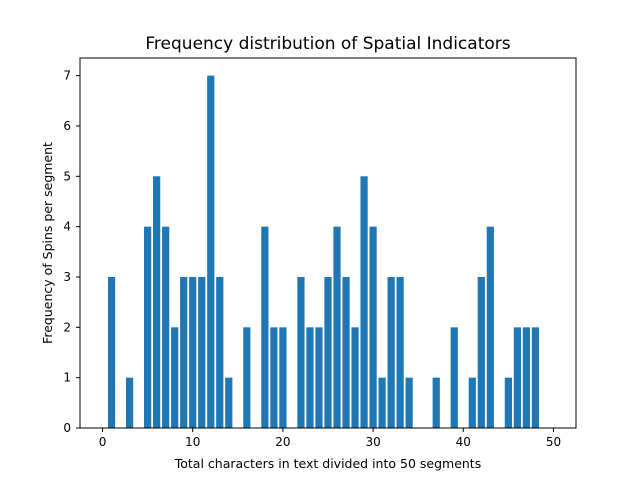  Describe the element at coordinates (372, 442) in the screenshot. I see `x-tick-label: 30` at that location.